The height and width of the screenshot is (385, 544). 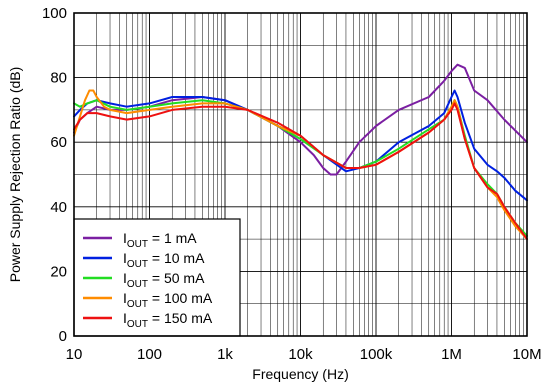 I want to click on y-tick-label: 40, so click(x=58, y=207).